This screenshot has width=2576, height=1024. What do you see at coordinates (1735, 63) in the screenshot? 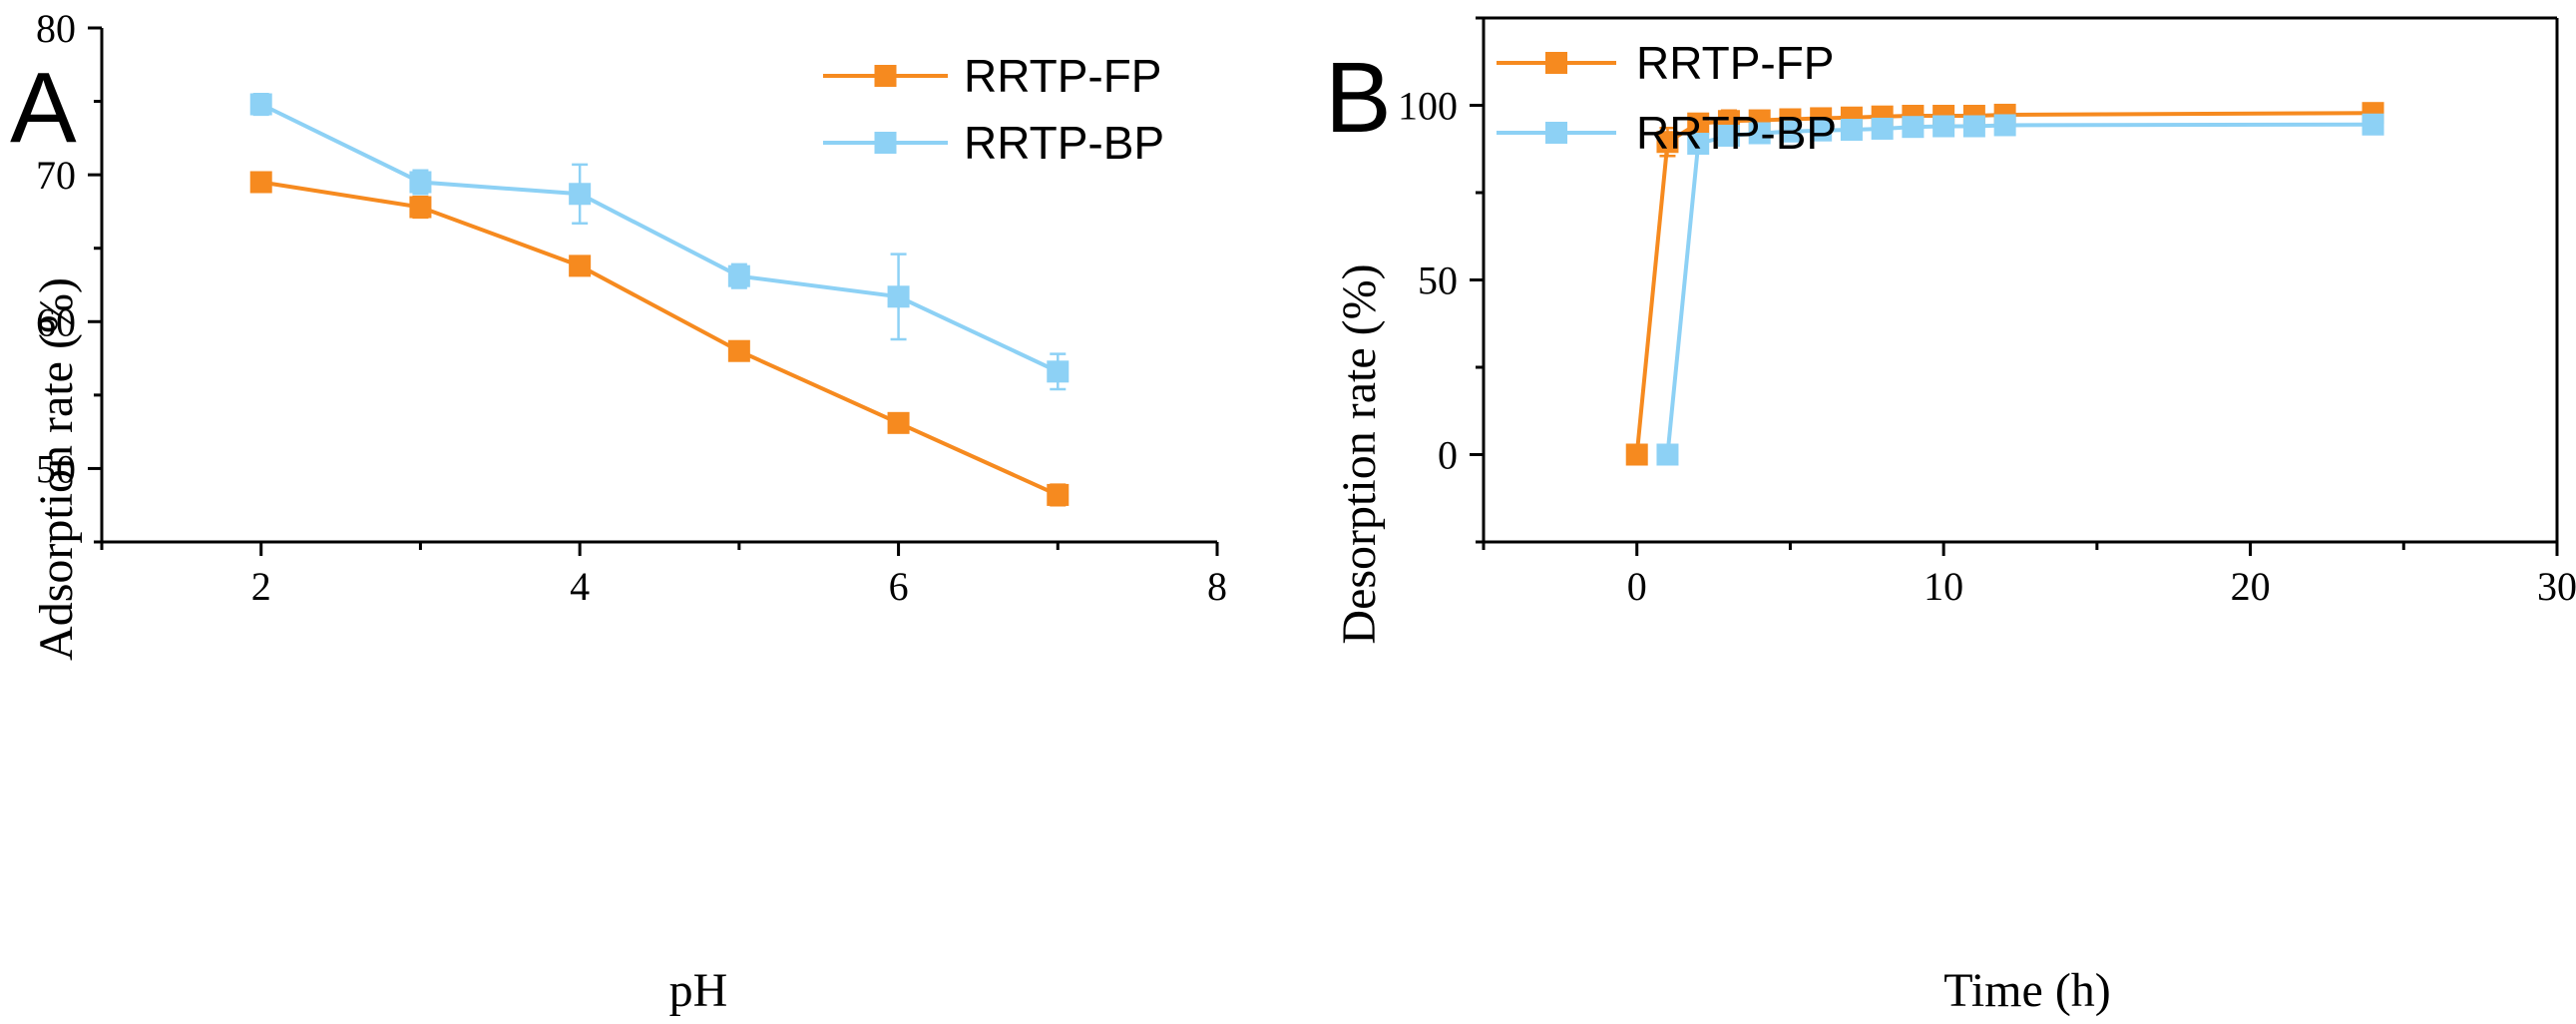
I see `legend-fp-label-b: RRTP-FP` at bounding box center [1735, 63].